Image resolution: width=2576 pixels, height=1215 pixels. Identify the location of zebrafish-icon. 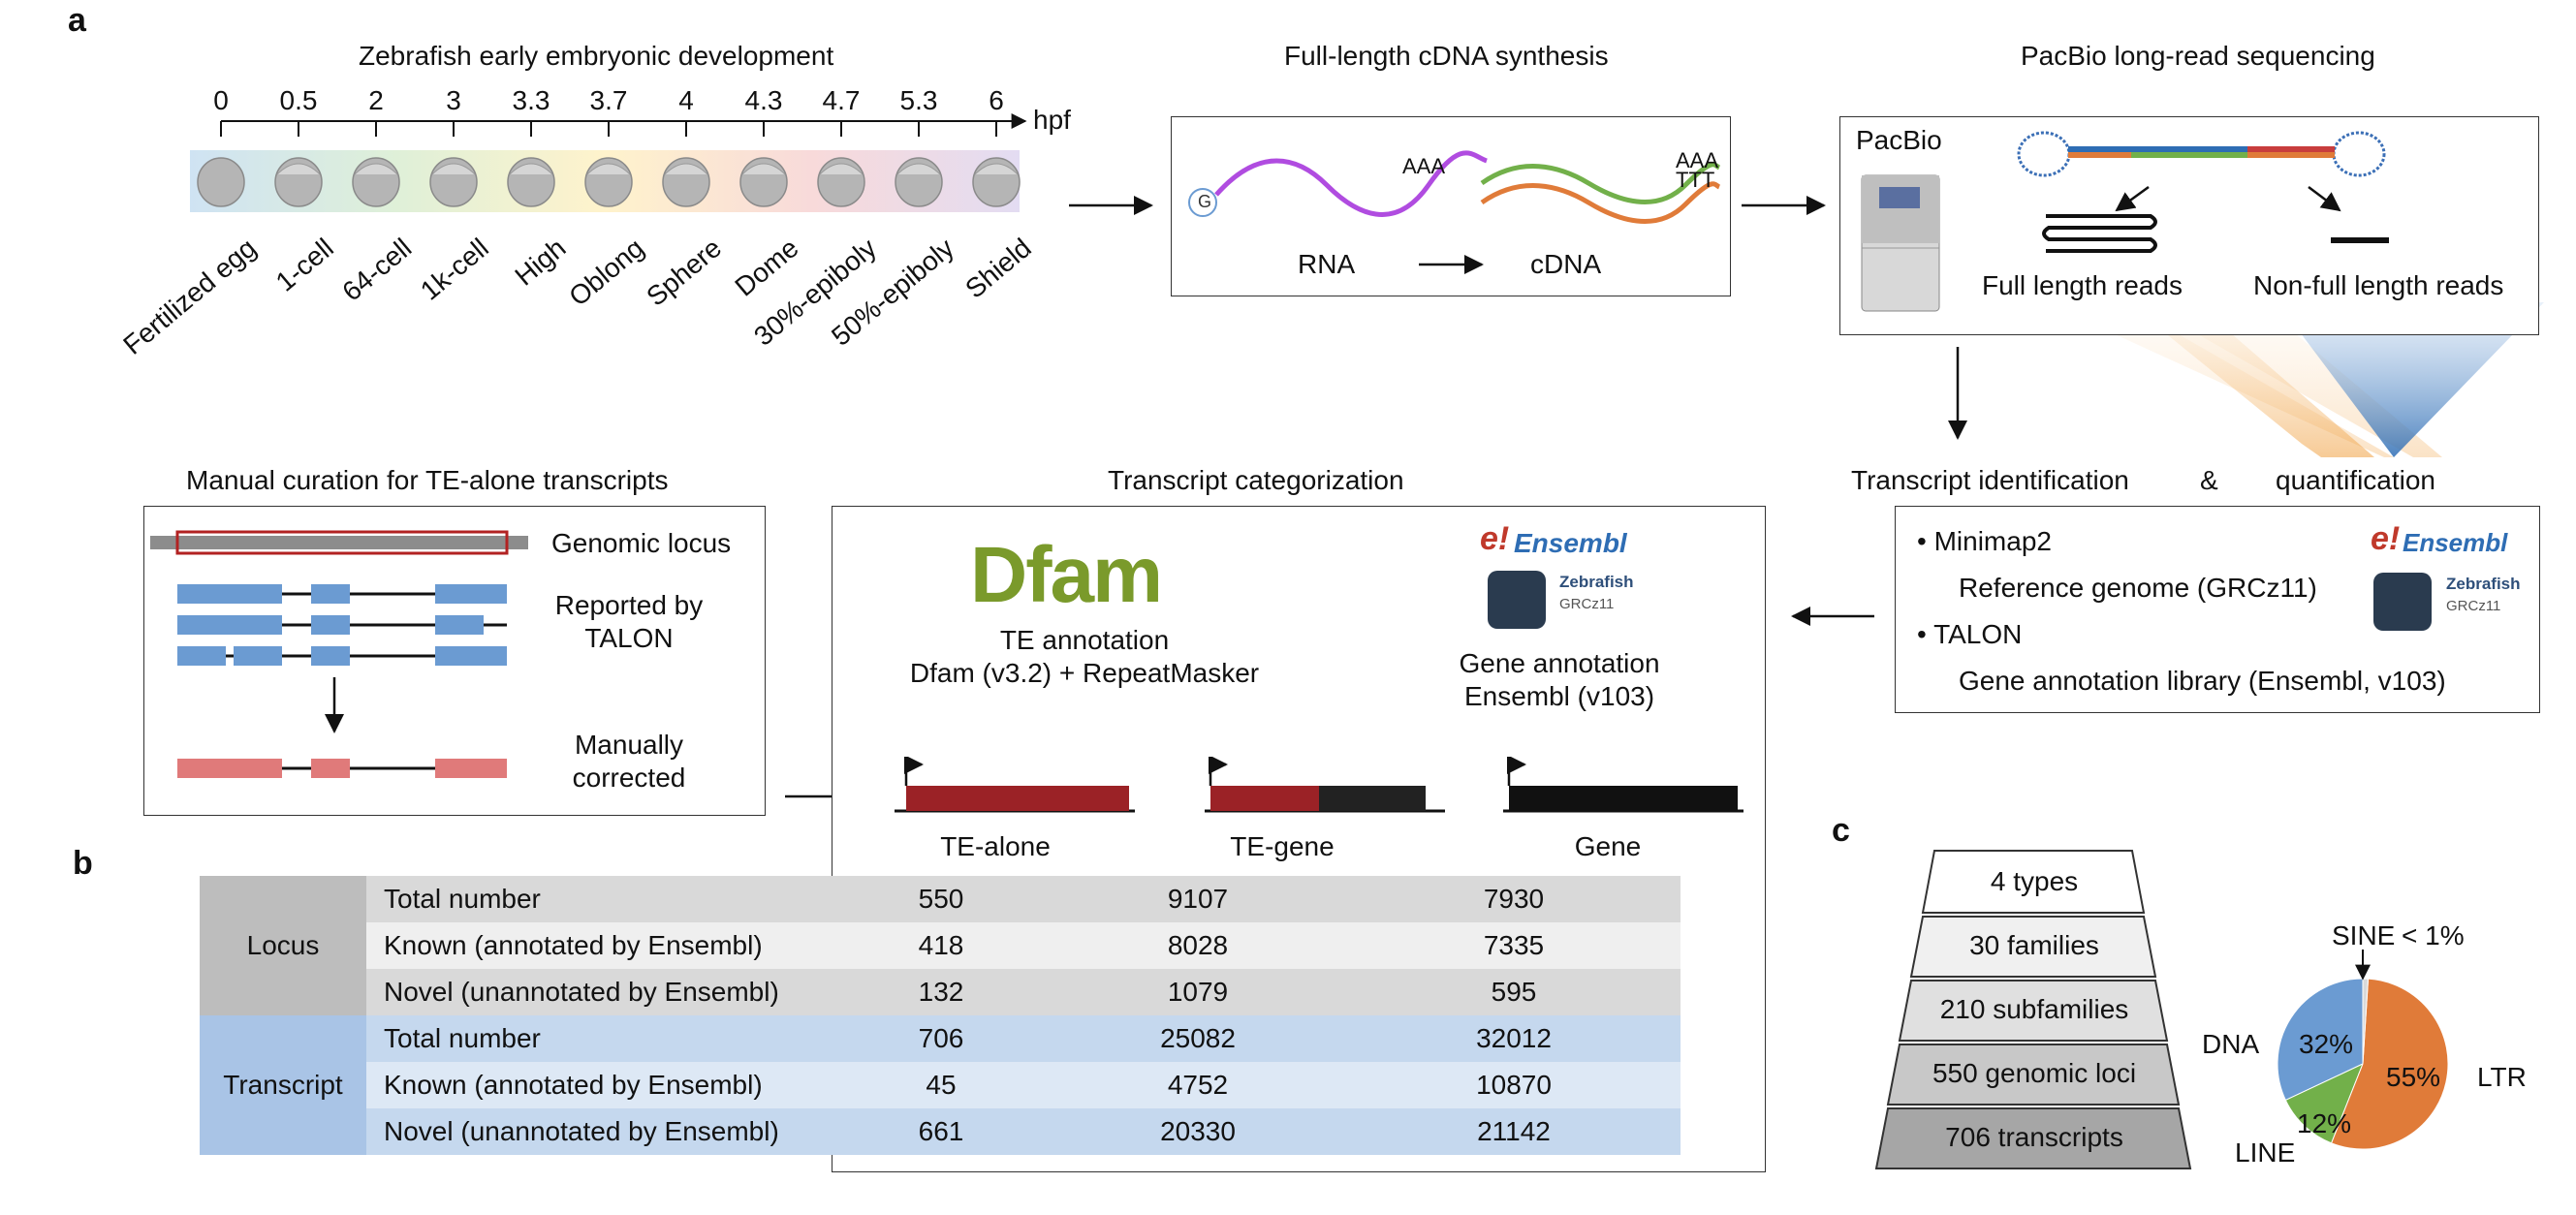
(2402, 602).